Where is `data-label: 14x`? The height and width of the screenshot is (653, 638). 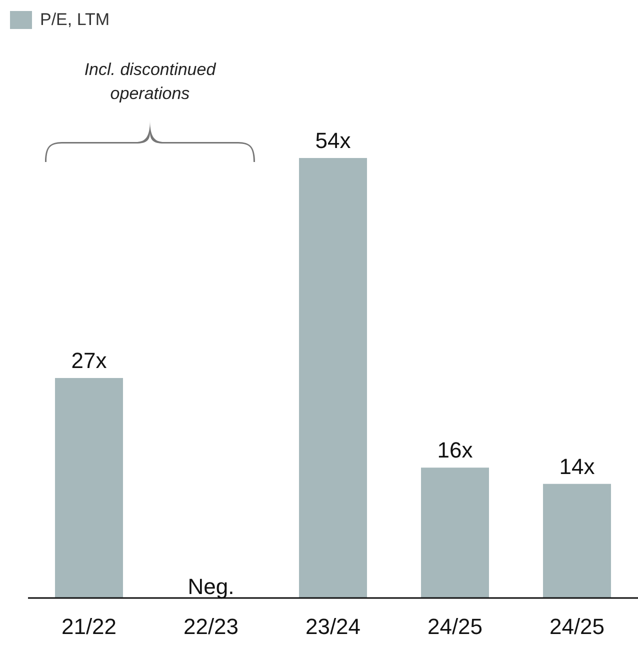
data-label: 14x is located at coordinates (577, 466).